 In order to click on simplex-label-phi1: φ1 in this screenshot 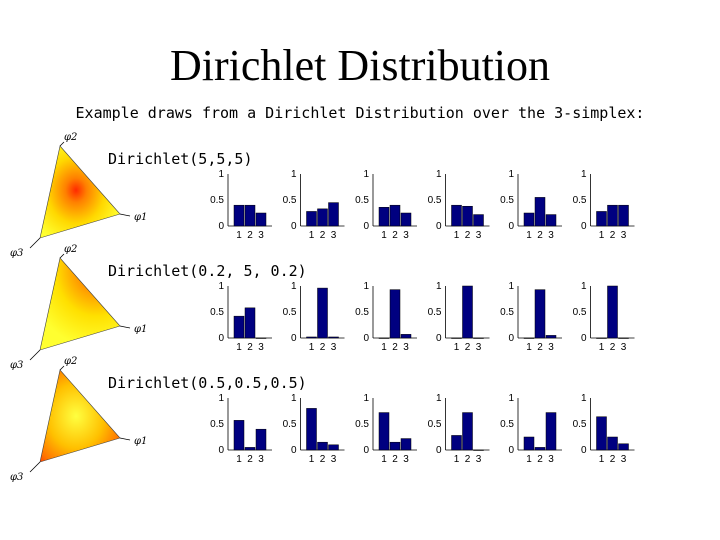, I will do `click(140, 441)`.